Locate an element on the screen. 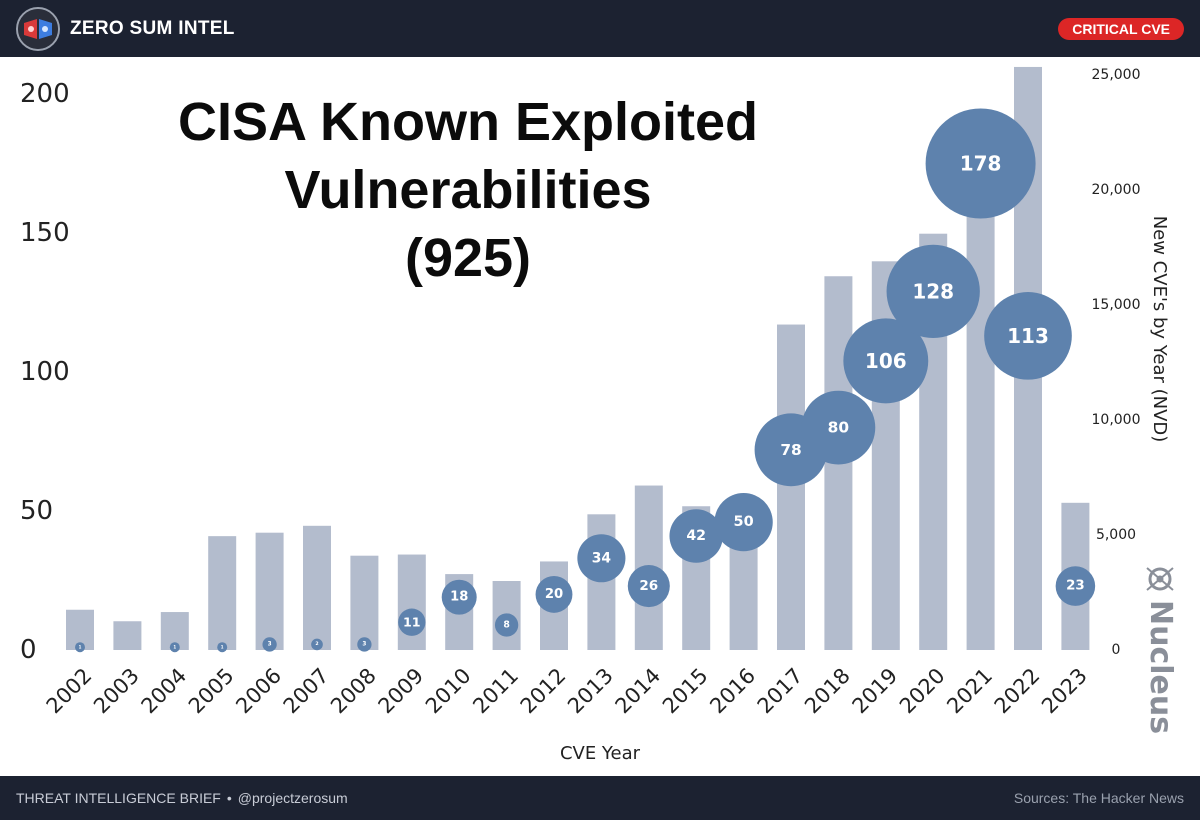  nucleus-logo-icon is located at coordinates (1160, 579).